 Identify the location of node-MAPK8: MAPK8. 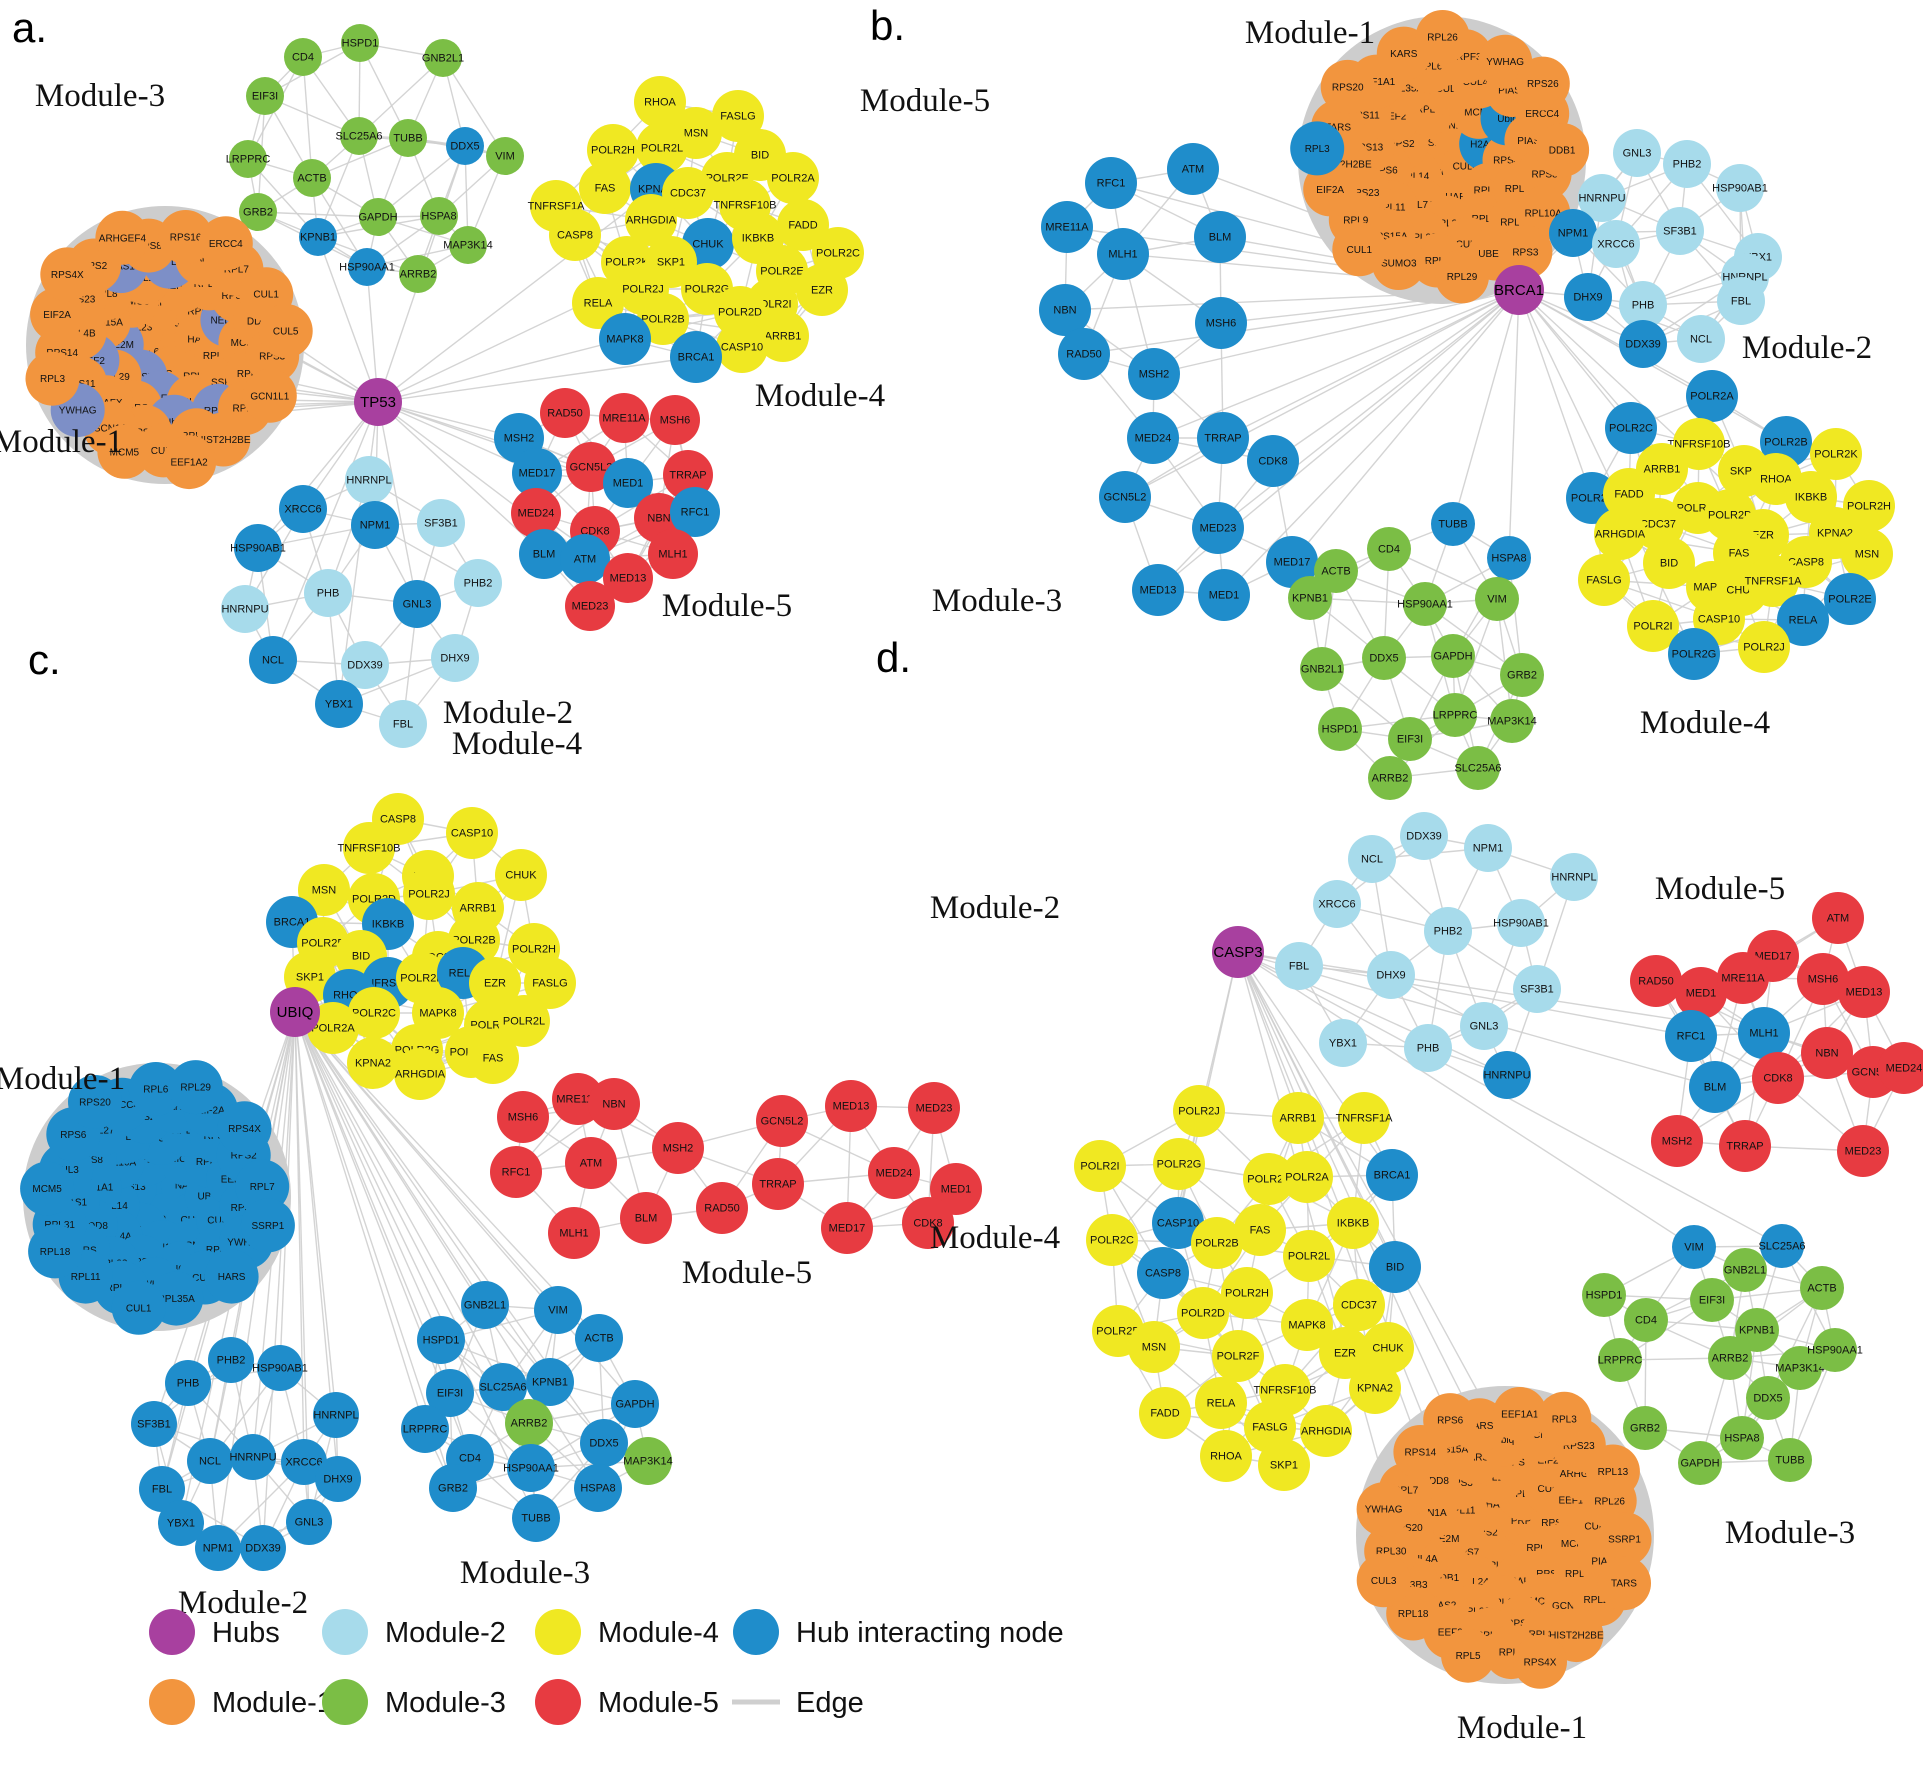
(1307, 1325).